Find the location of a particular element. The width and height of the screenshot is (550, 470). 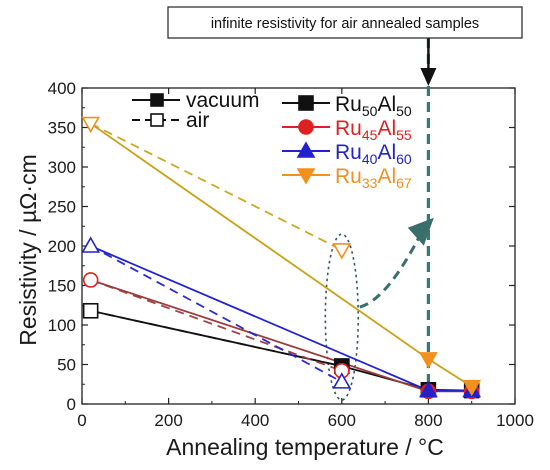

legend-label: Ru40Al60 is located at coordinates (373, 154).